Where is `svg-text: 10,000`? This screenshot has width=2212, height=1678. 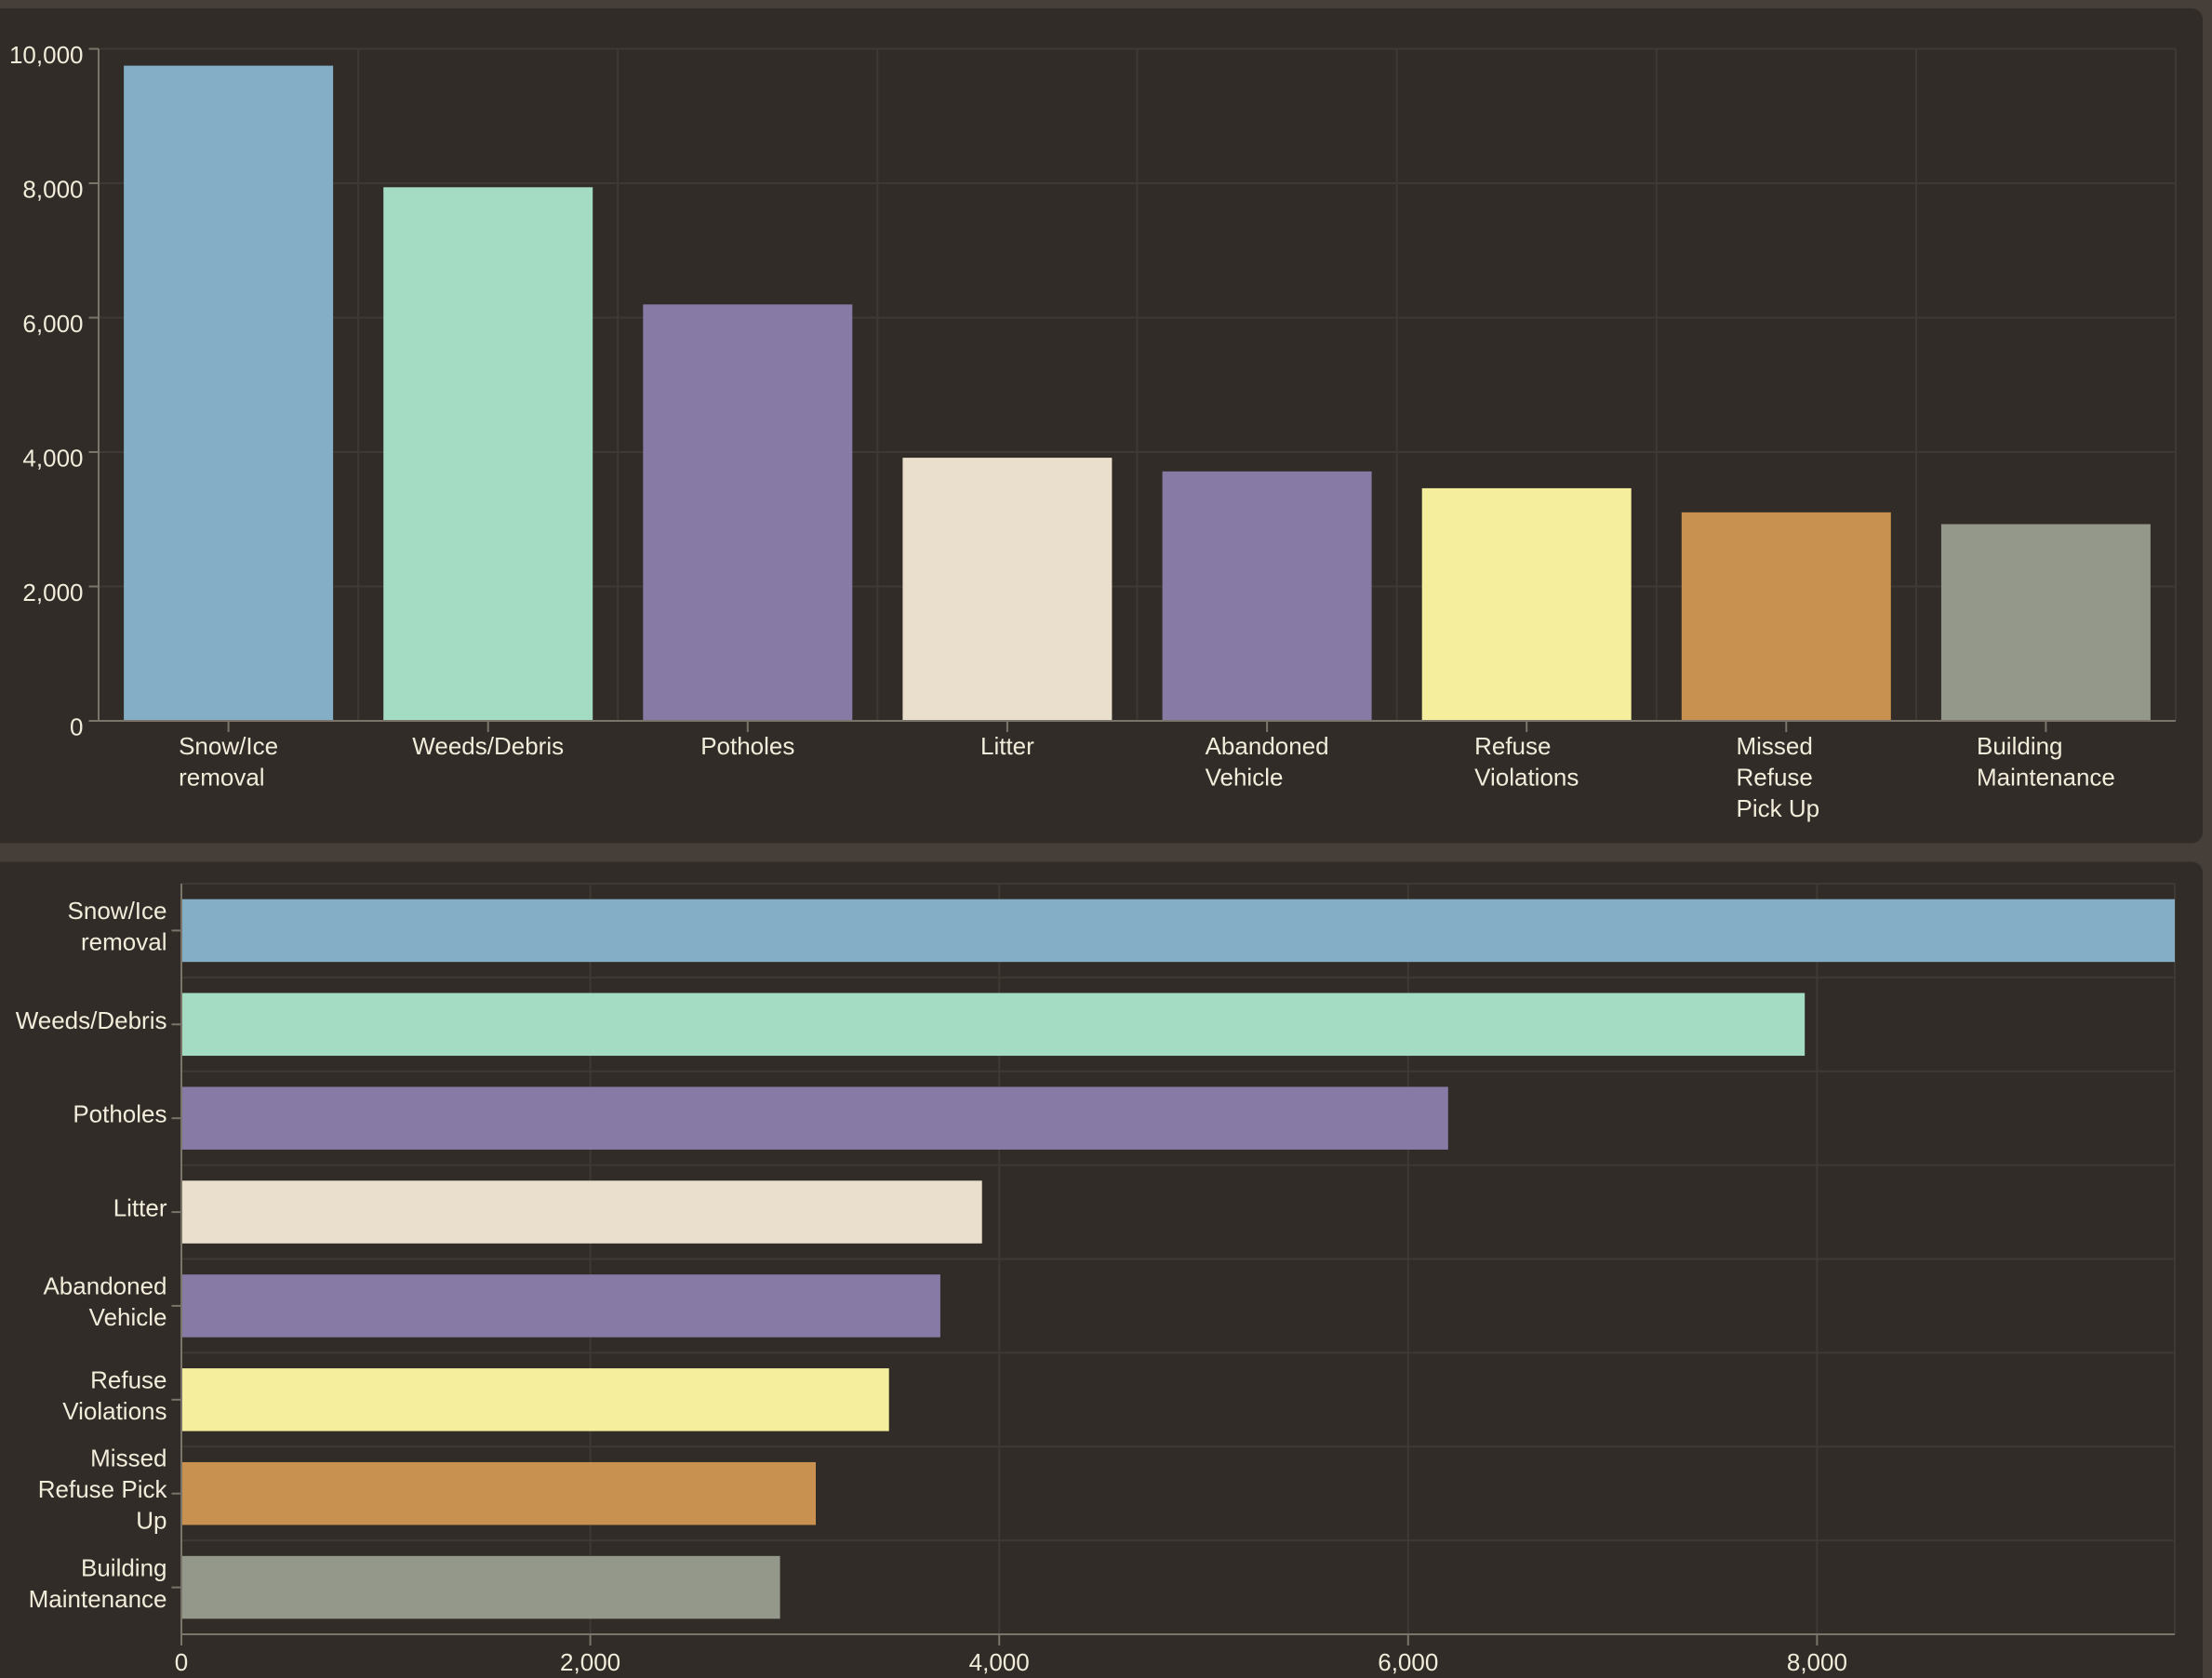
svg-text: 10,000 is located at coordinates (47, 55).